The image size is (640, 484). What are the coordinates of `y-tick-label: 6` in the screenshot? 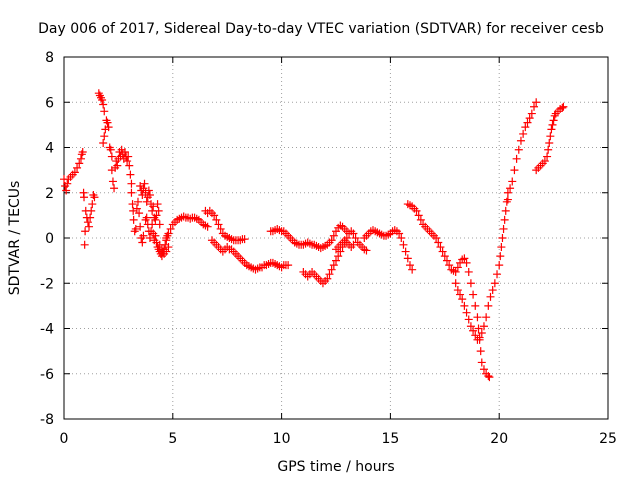 It's located at (49, 103).